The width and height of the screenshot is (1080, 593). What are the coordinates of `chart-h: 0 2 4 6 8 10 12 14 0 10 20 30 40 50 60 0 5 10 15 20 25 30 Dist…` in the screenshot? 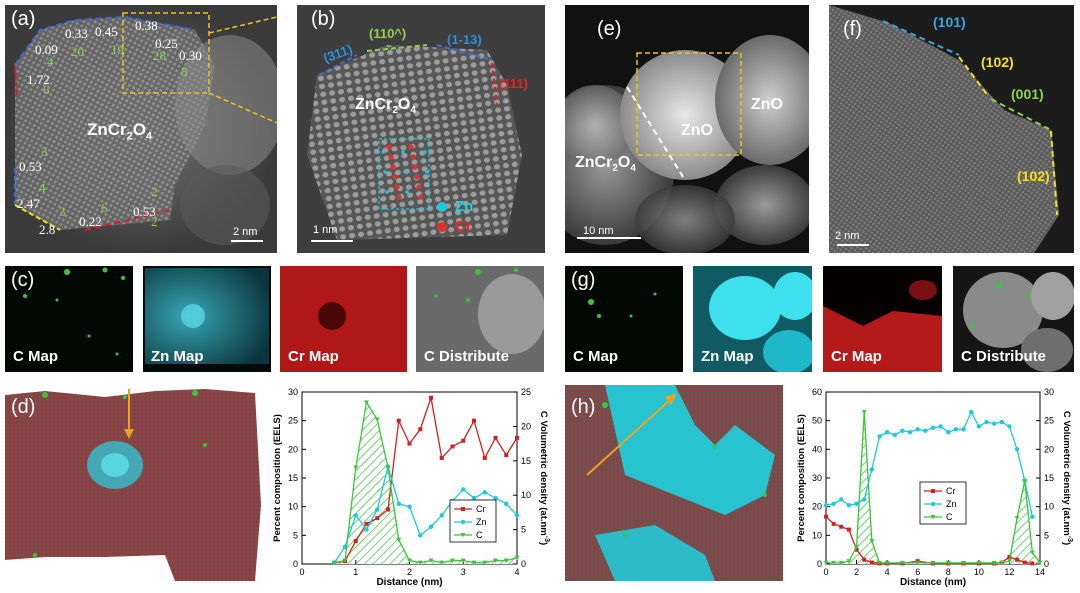 It's located at (931, 484).